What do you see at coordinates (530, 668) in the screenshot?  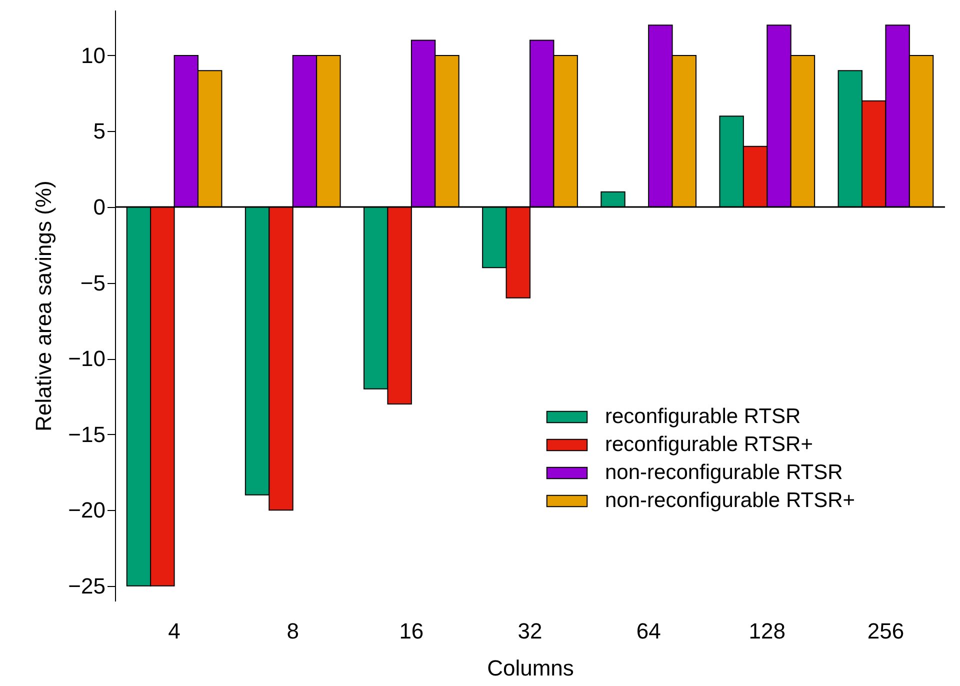 I see `x-axis-title: Columns` at bounding box center [530, 668].